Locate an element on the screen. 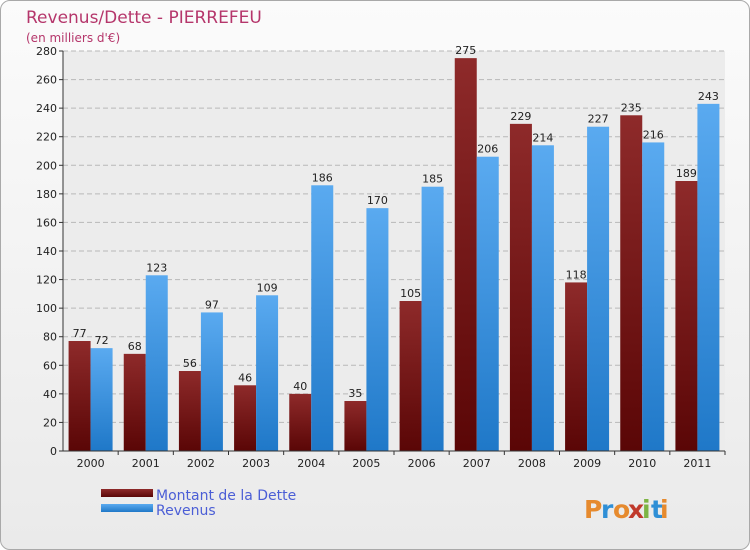 The image size is (750, 550). data-label: 35 is located at coordinates (355, 393).